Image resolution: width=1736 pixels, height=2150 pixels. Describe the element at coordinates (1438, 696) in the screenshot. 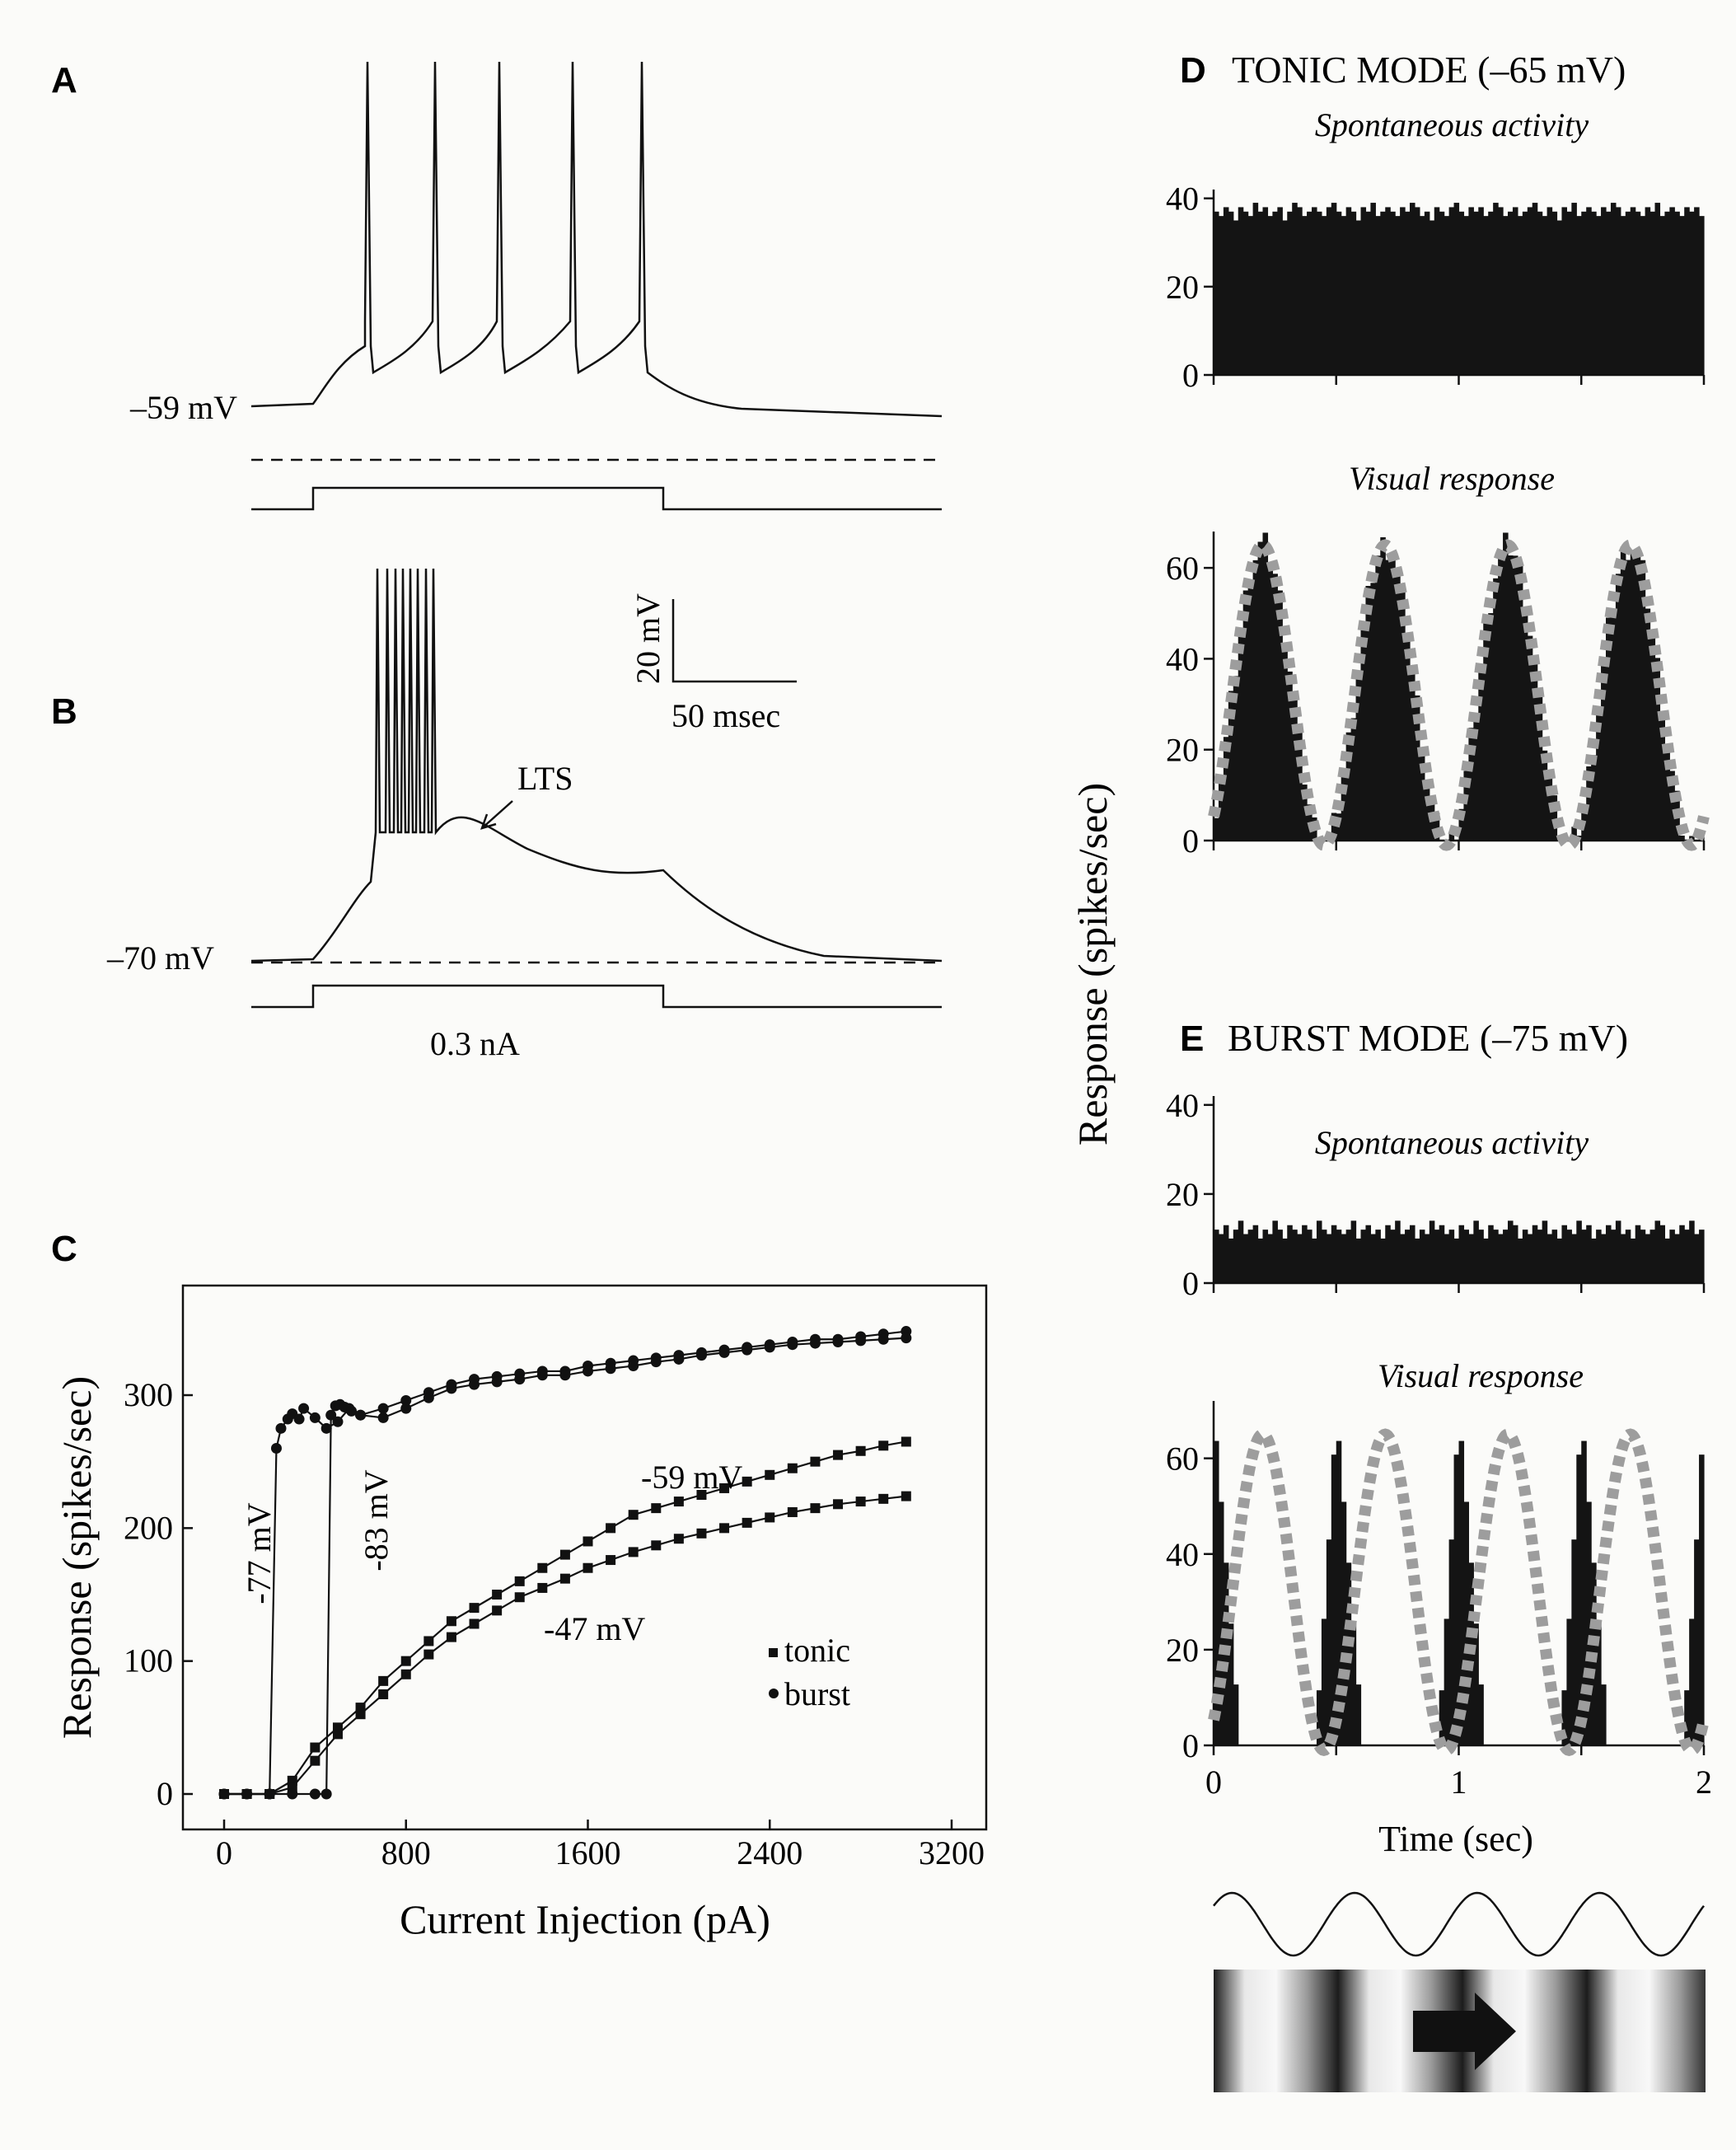

I see `hist-d-visual: 0 20 40 60` at that location.